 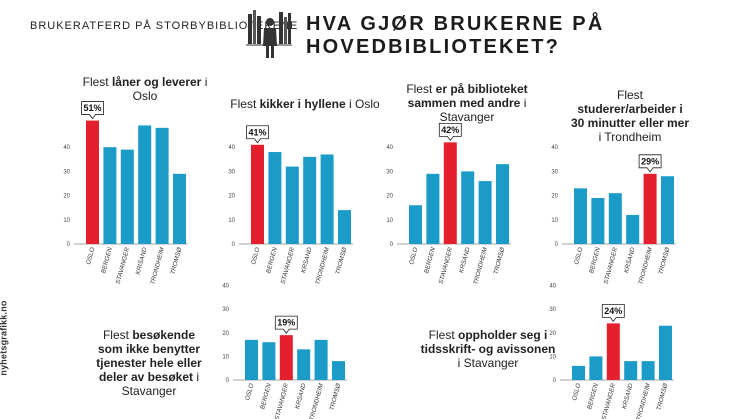 What do you see at coordinates (145, 89) in the screenshot?
I see `panel-title-1: Flest låner og leverer i Oslo` at bounding box center [145, 89].